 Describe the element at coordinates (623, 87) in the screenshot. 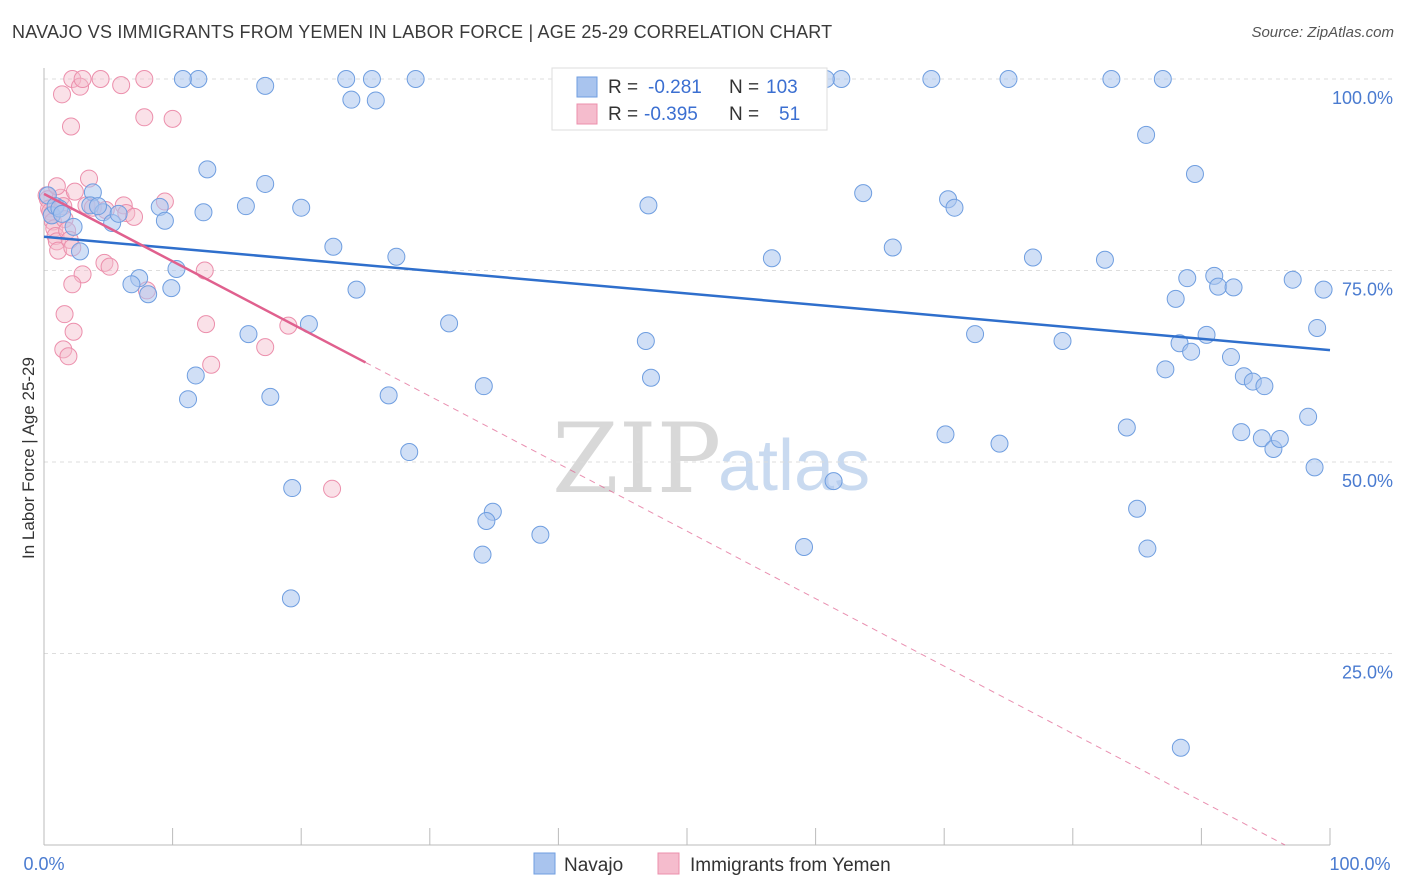

I see `legend-r-label-navajo: R =` at that location.